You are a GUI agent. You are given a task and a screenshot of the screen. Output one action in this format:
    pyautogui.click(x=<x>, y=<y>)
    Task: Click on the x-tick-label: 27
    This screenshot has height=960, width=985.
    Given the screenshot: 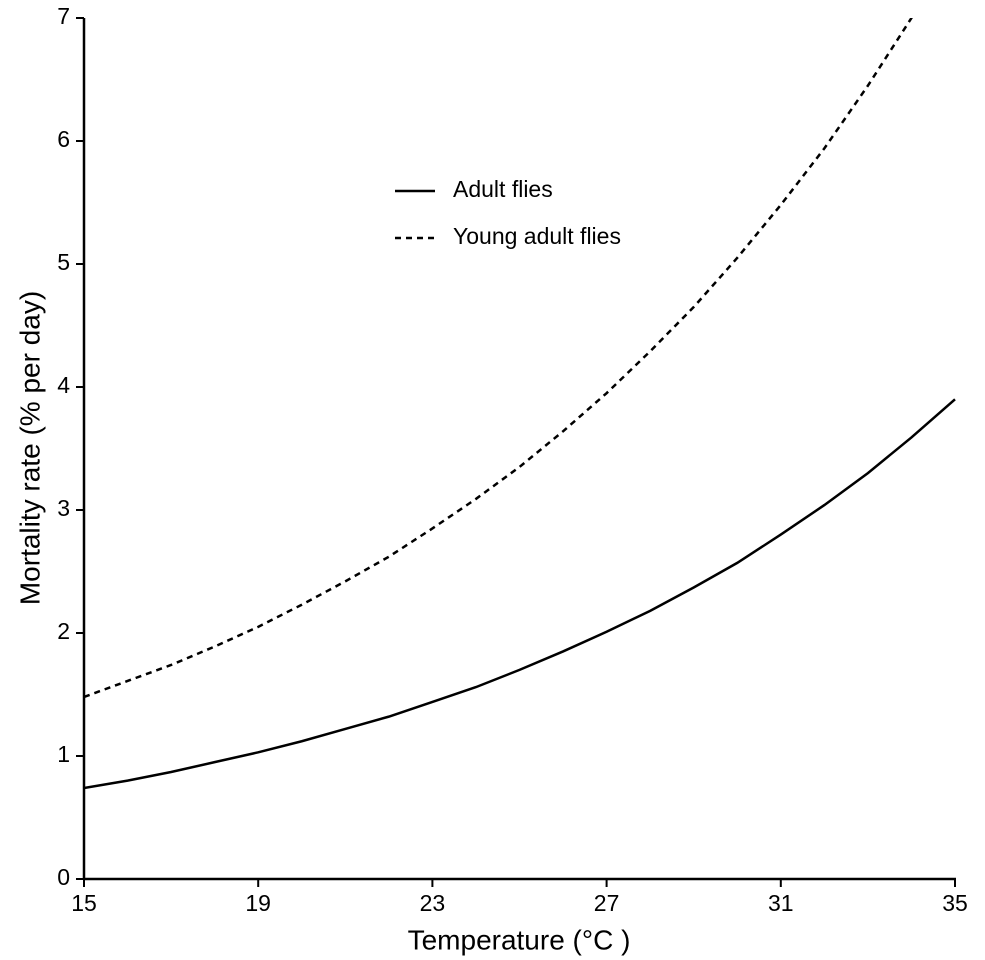 What is the action you would take?
    pyautogui.click(x=607, y=903)
    